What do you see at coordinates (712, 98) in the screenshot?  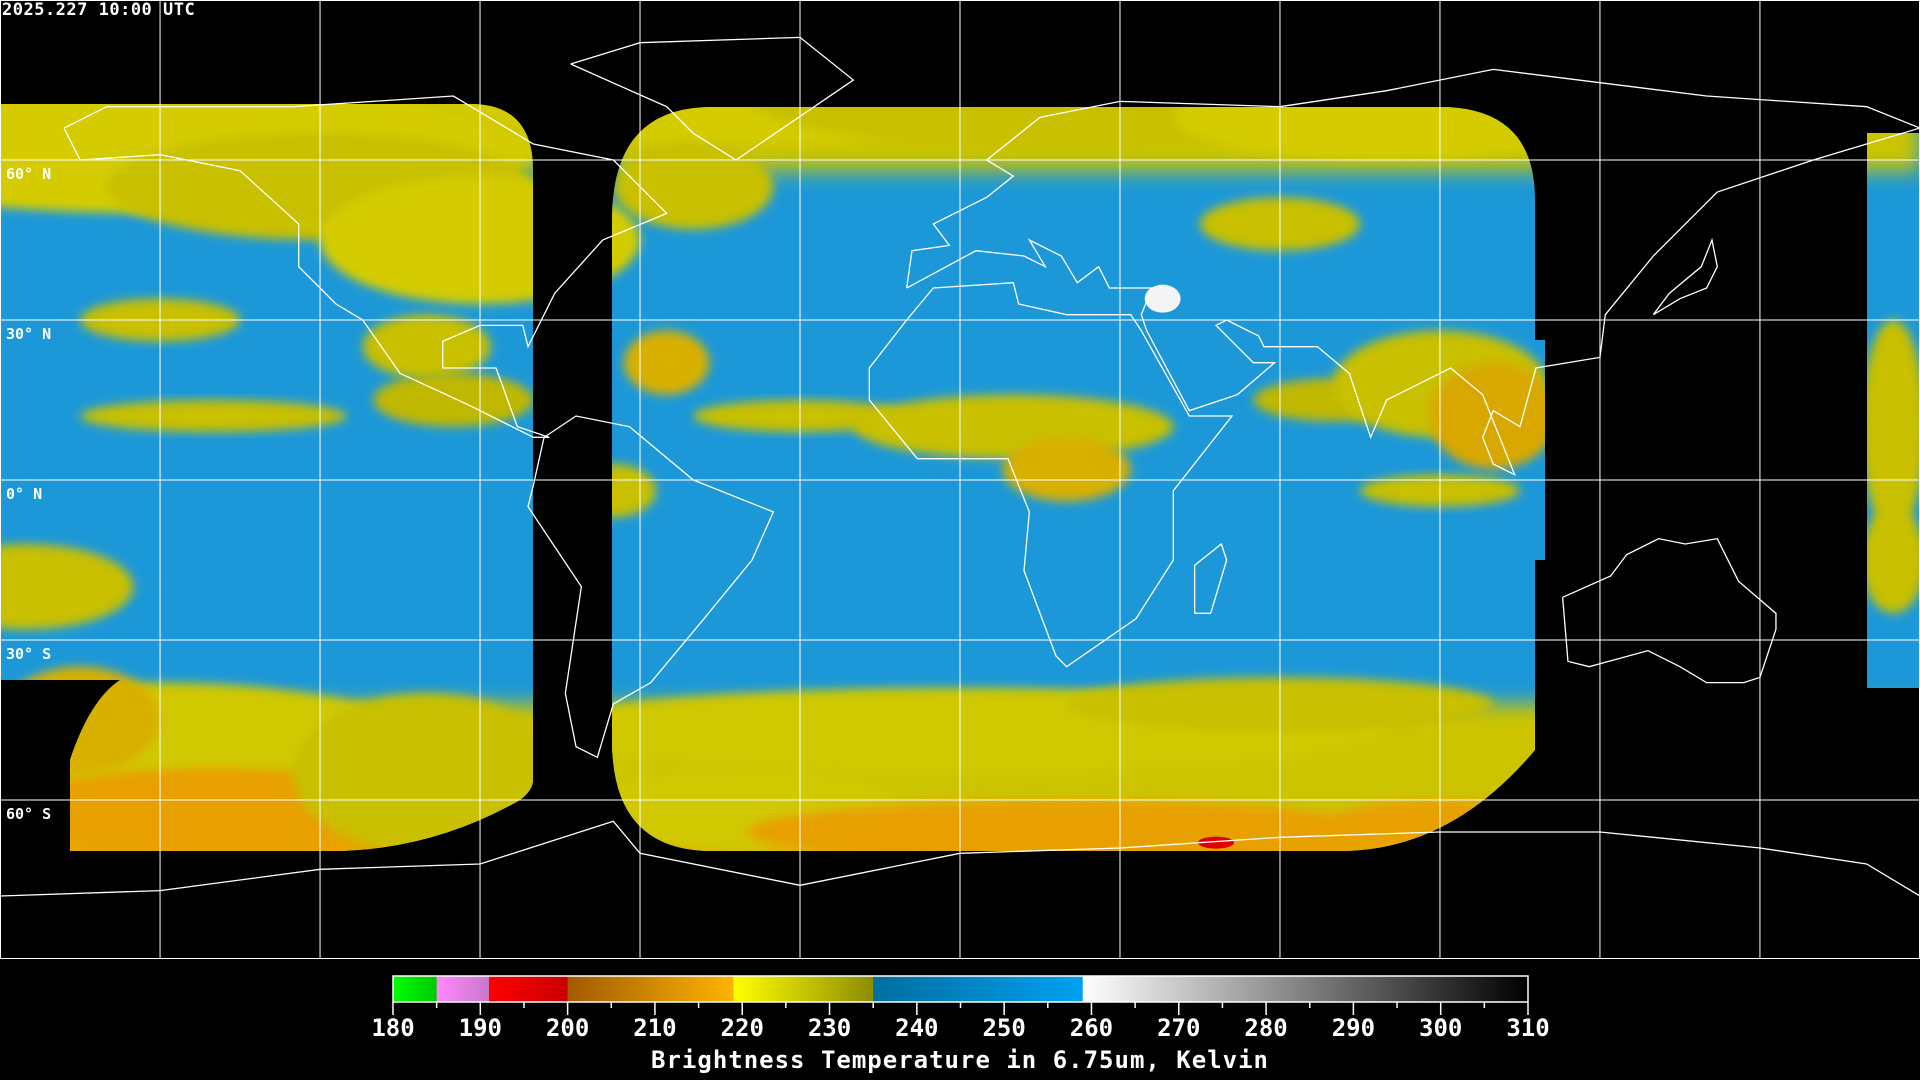 I see `coastline-greenland` at bounding box center [712, 98].